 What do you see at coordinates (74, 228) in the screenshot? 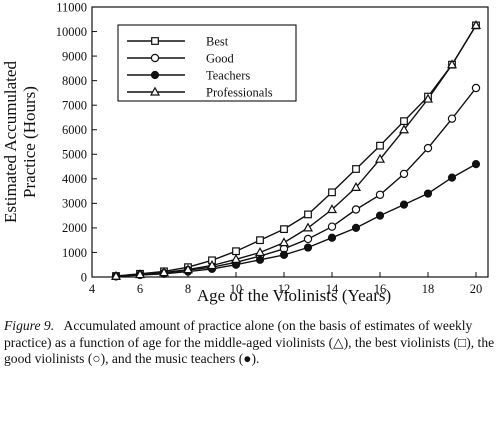
I see `y-tick-label: 2000` at bounding box center [74, 228].